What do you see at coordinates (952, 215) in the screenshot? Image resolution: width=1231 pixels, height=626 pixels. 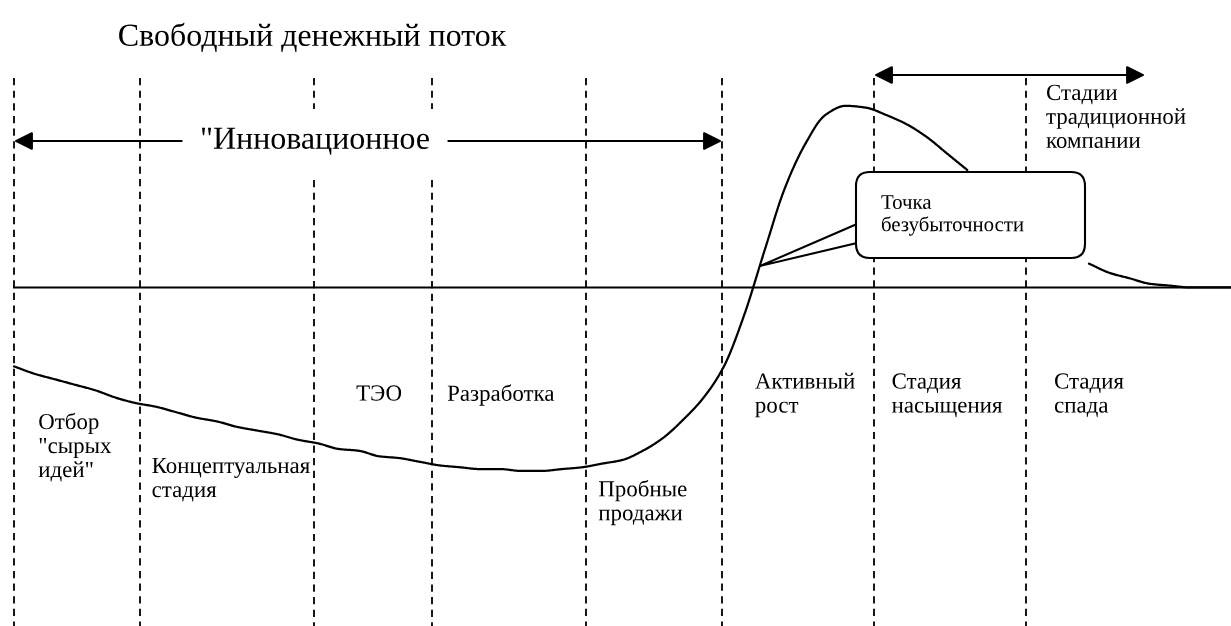 I see `annotation: Точка безубыточности` at bounding box center [952, 215].